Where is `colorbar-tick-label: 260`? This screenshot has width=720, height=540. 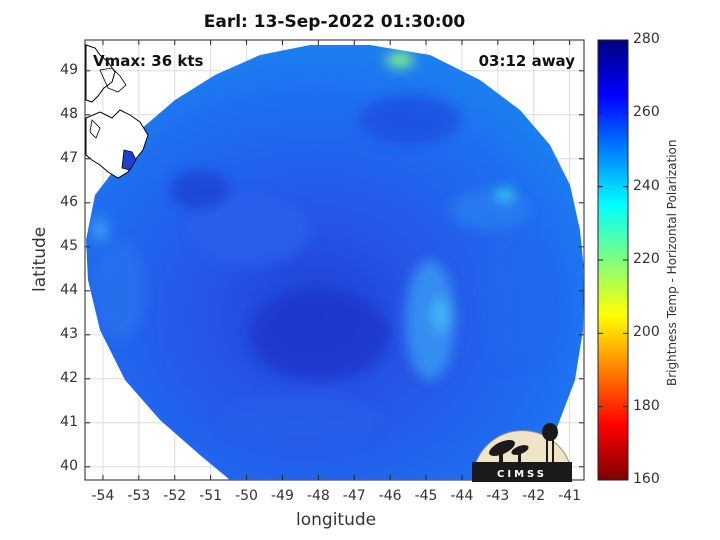
colorbar-tick-label: 260 is located at coordinates (646, 112).